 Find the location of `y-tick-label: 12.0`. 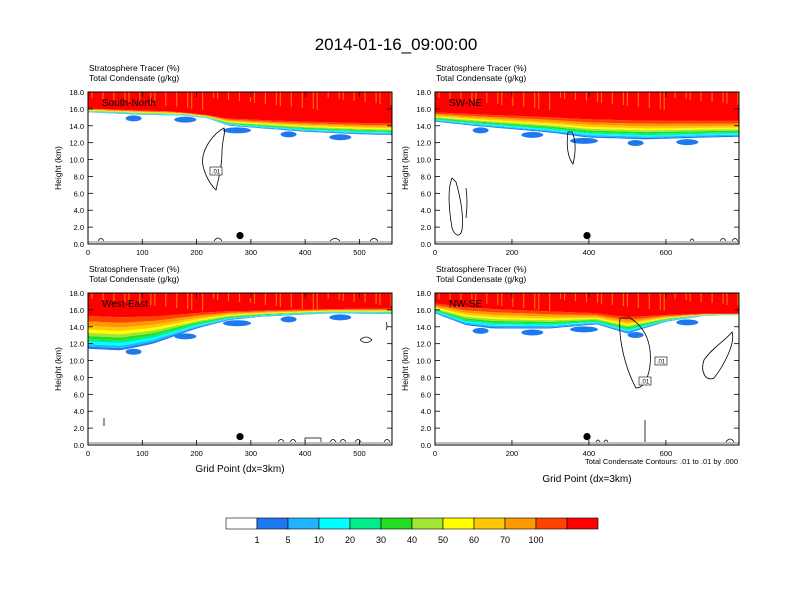

y-tick-label: 12.0 is located at coordinates (76, 344).